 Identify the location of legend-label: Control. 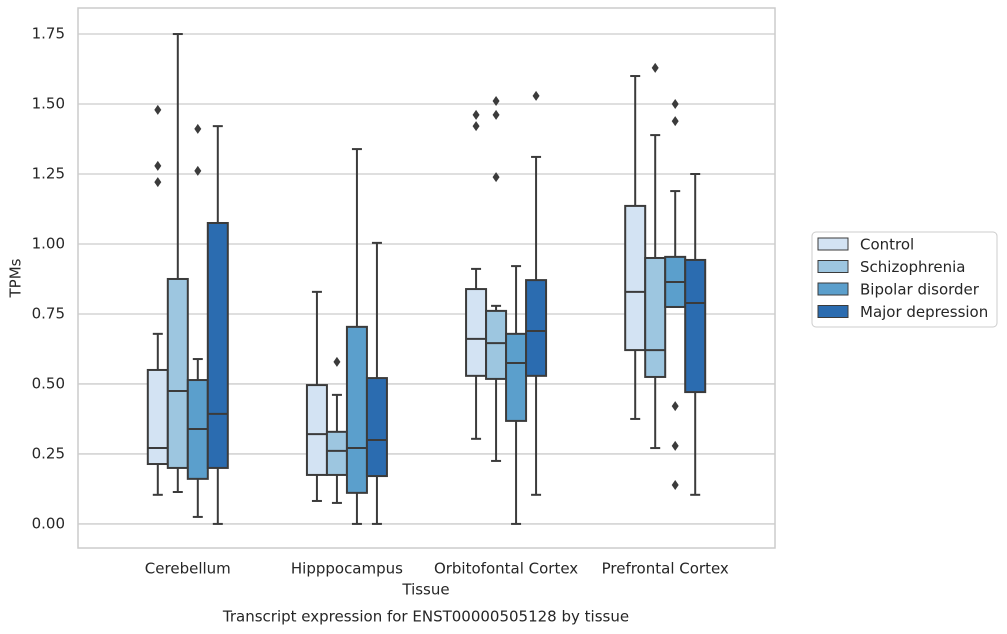
(887, 245).